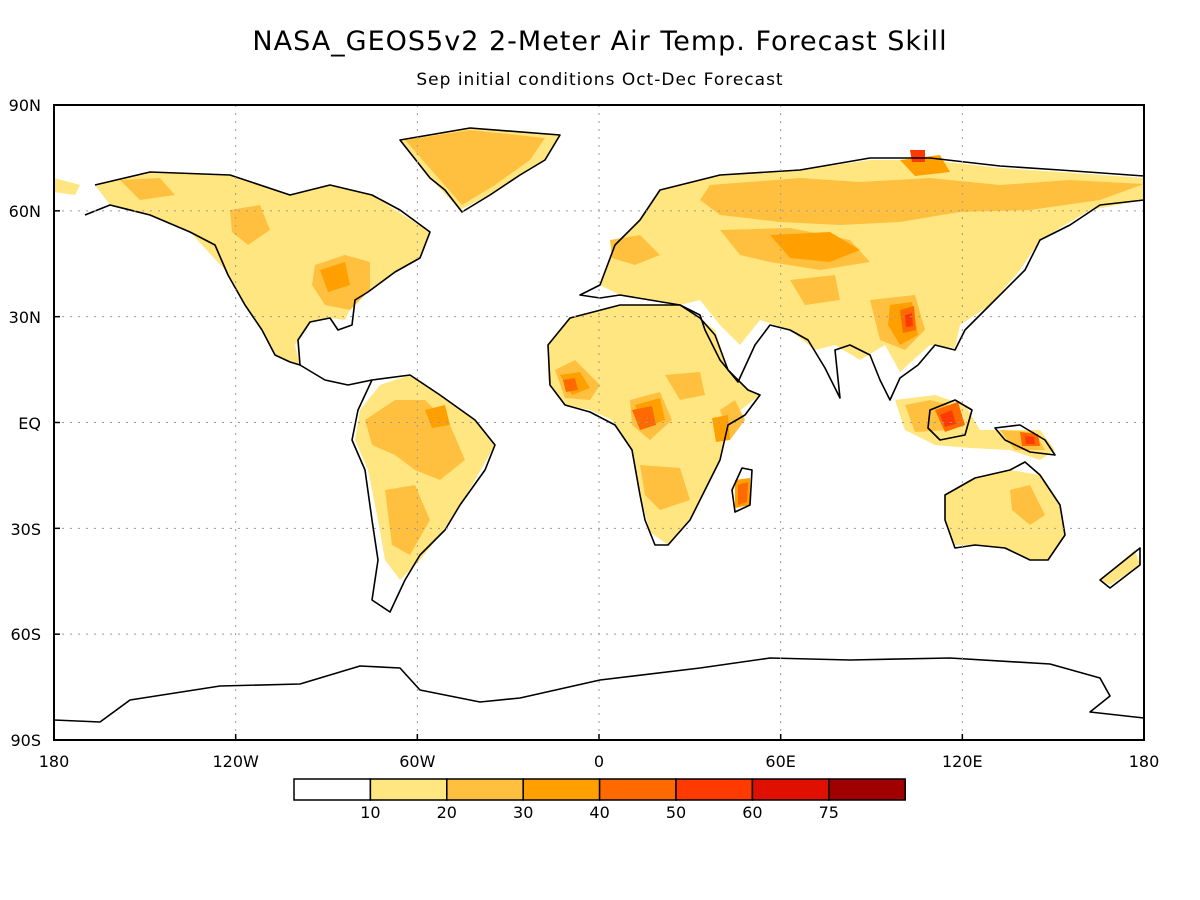 This screenshot has height=900, width=1200. Describe the element at coordinates (780, 761) in the screenshot. I see `lon-label-60e: 60E` at that location.